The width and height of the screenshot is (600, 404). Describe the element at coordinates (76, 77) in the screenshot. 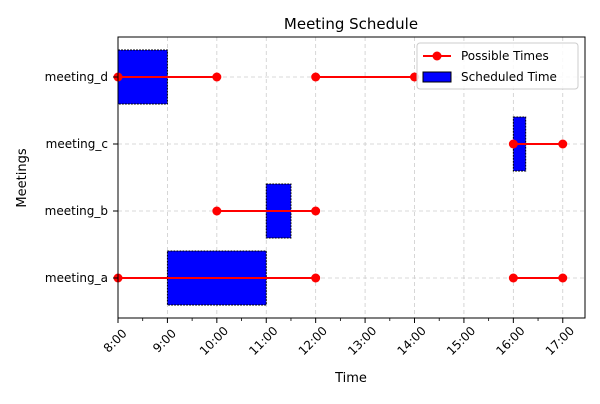

I see `y-tick-label: meeting_d` at that location.